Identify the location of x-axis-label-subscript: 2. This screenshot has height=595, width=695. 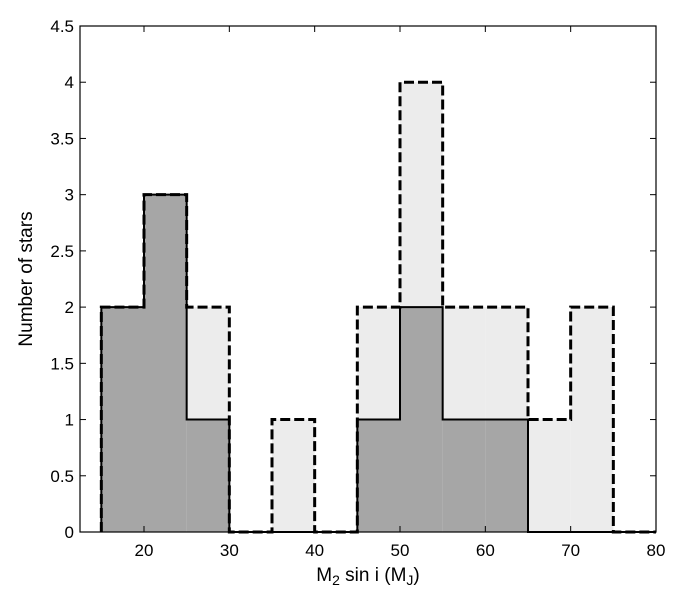
(336, 580).